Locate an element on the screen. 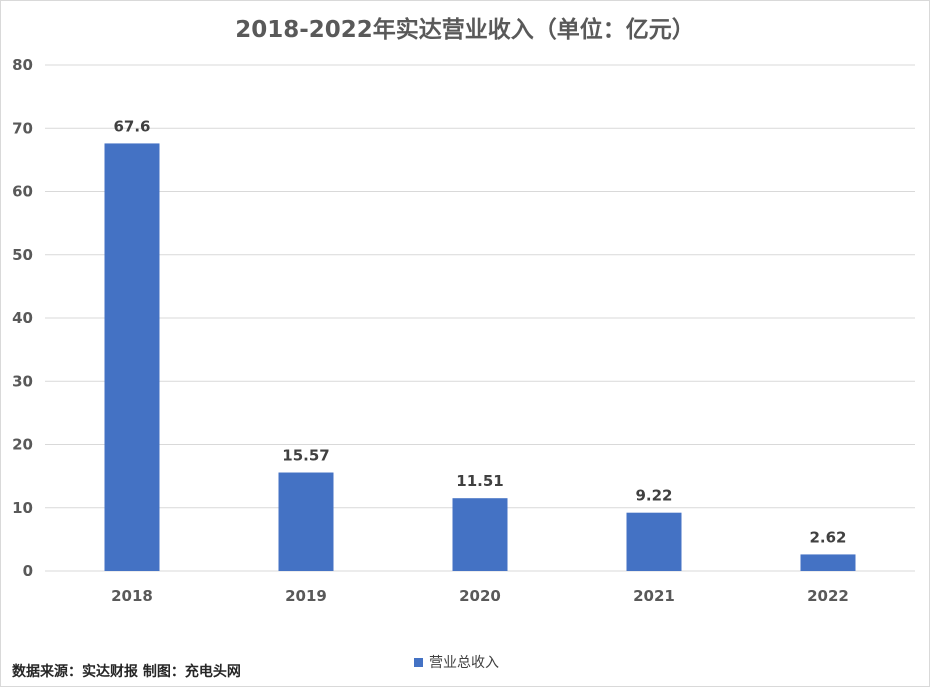  x-tick-label: 2022 is located at coordinates (828, 596).